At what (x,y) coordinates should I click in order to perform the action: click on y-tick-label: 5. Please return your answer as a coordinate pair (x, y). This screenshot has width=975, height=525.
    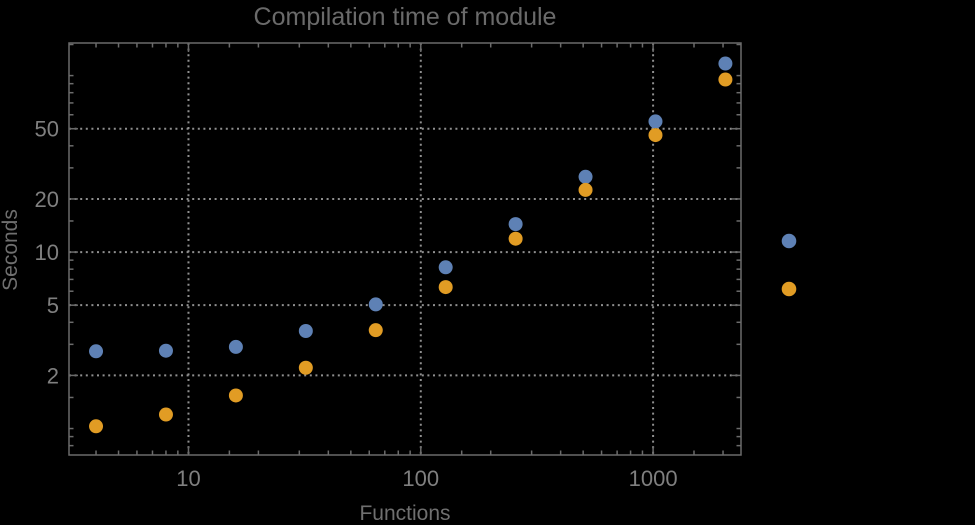
    Looking at the image, I should click on (53, 305).